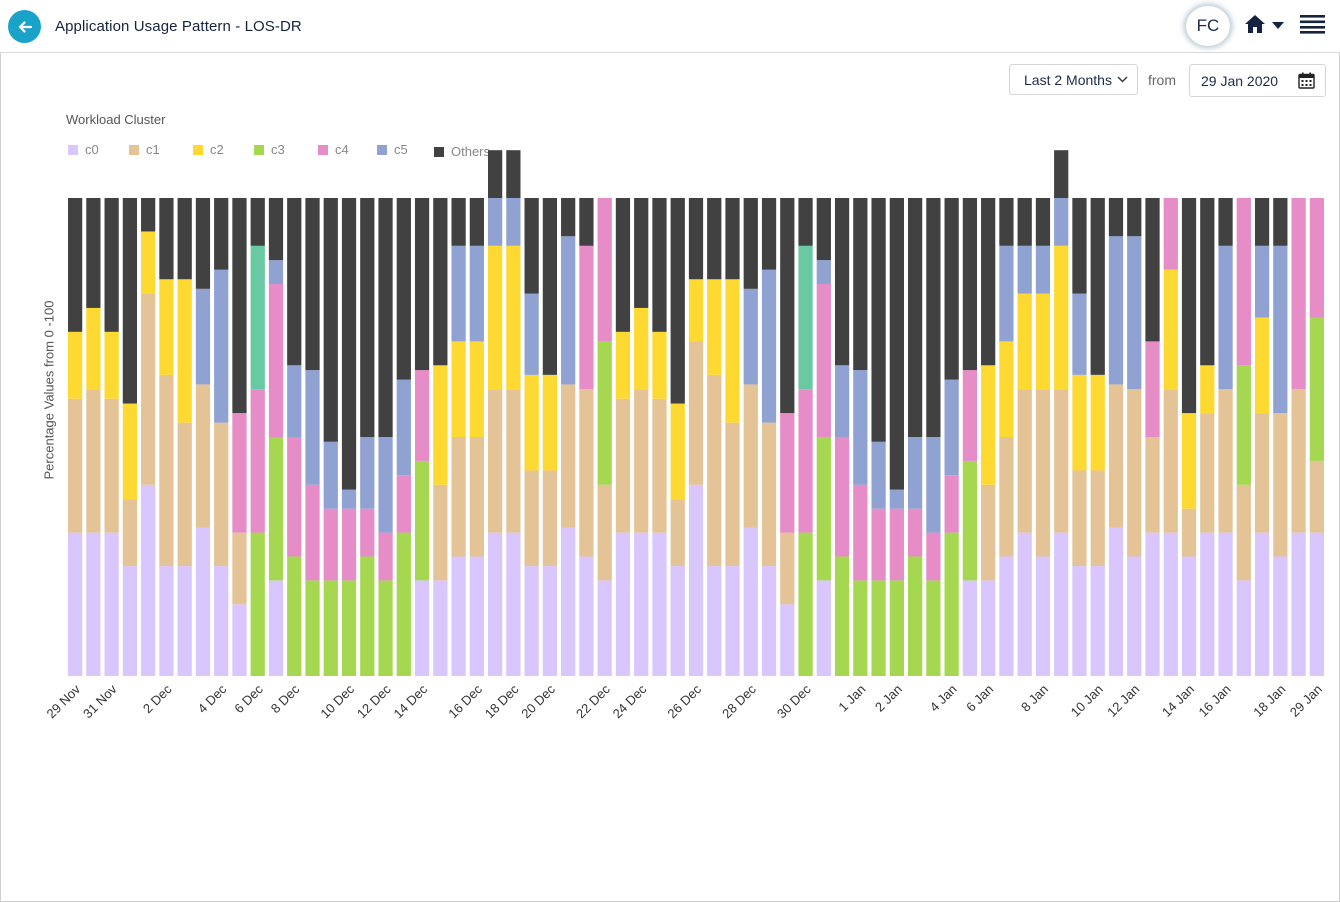 The width and height of the screenshot is (1340, 902). What do you see at coordinates (294, 497) in the screenshot?
I see `bar-12-segment-c4` at bounding box center [294, 497].